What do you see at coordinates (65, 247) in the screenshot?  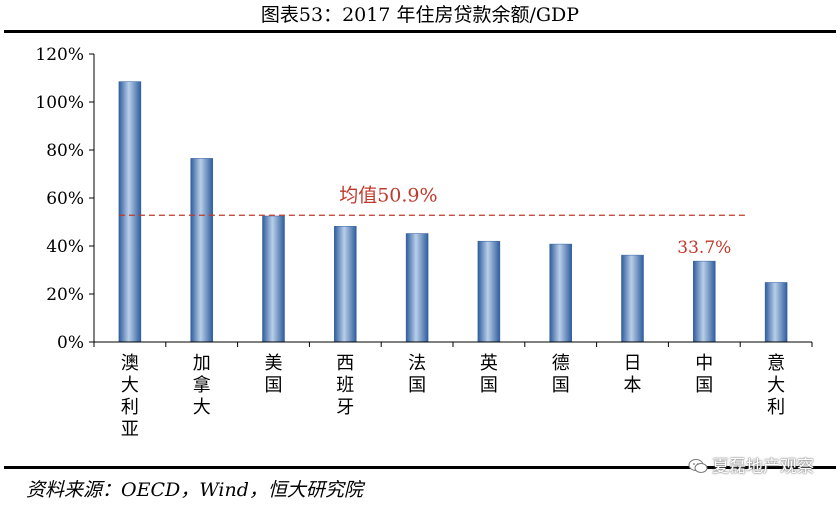 I see `y-tick-label: 40%` at bounding box center [65, 247].